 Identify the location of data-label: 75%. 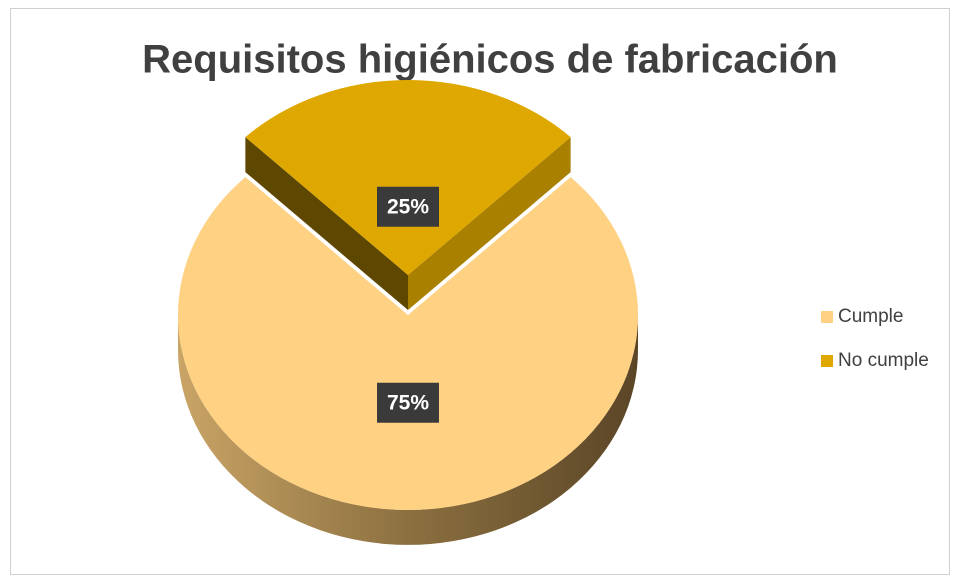
(408, 402).